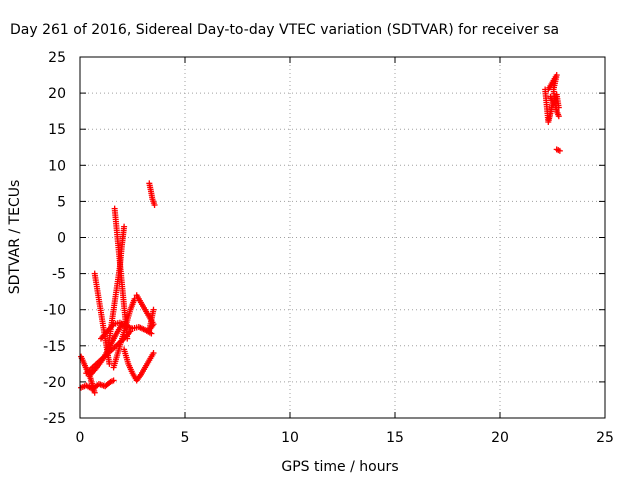  I want to click on y-tick-labels: 25 20 15 10 5 0 -5 -10 -15 -20 -25, so click(54, 238).